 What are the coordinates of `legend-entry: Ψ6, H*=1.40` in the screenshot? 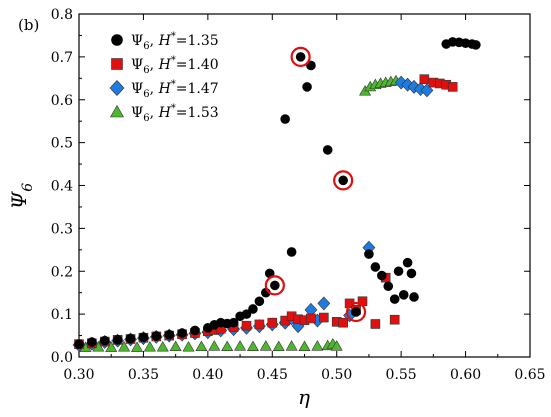 It's located at (175, 65).